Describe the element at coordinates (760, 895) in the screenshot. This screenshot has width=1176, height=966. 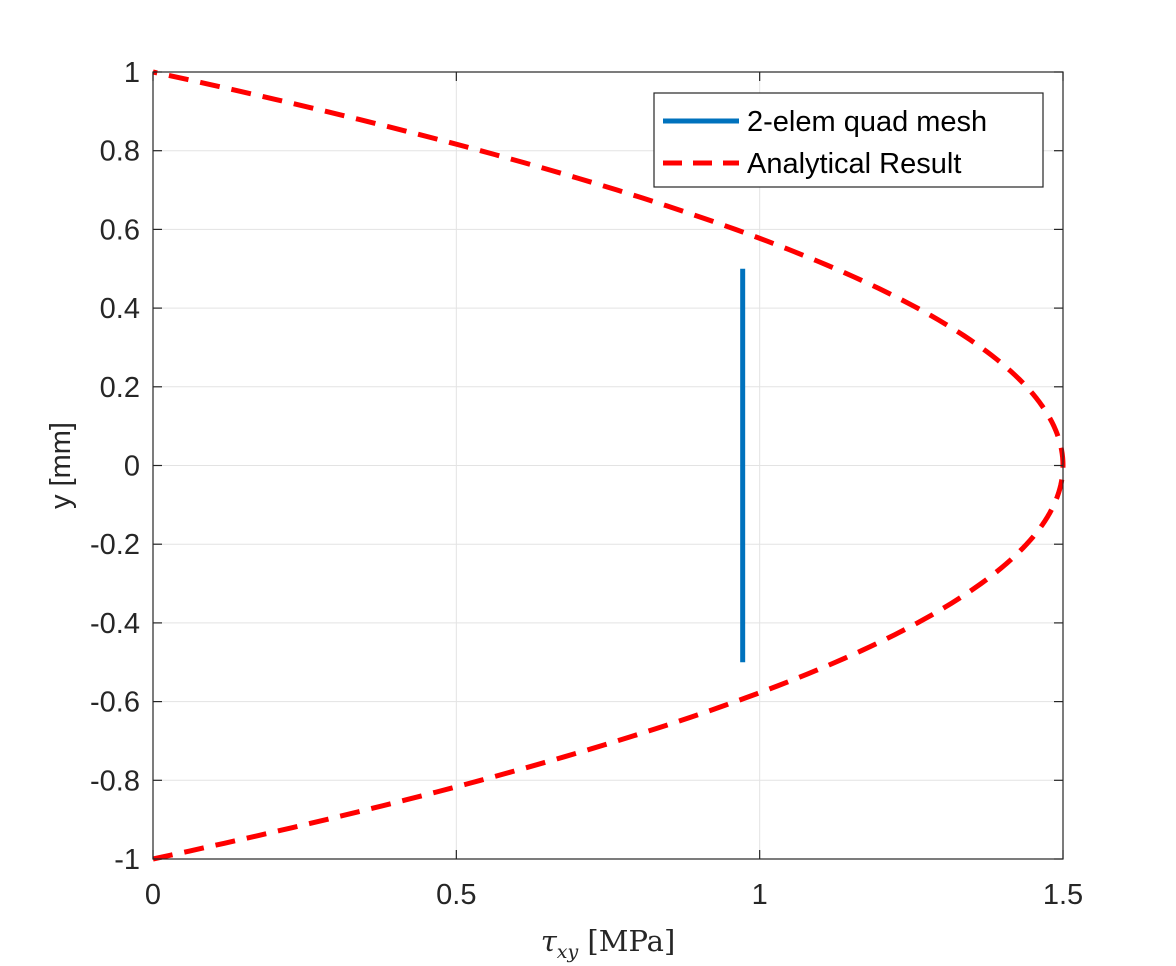
I see `x-tick-label-2: 1` at that location.